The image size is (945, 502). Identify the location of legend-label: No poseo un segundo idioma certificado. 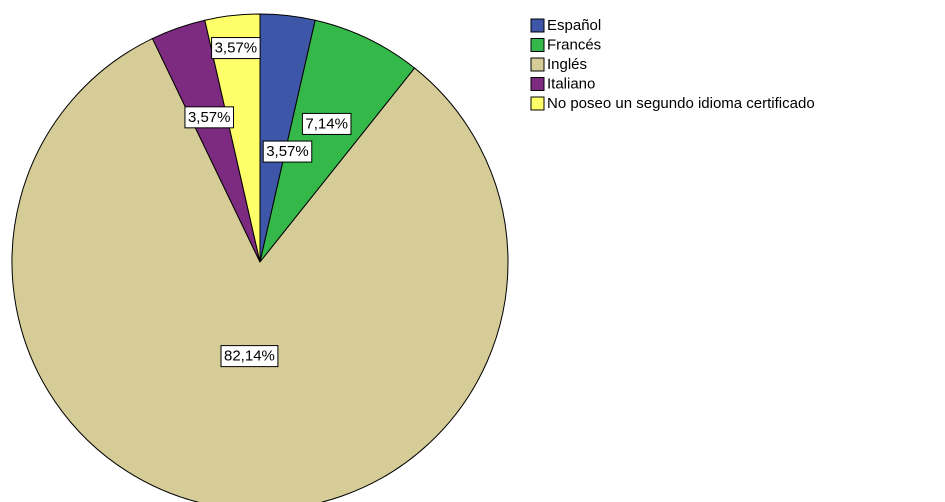
(681, 103).